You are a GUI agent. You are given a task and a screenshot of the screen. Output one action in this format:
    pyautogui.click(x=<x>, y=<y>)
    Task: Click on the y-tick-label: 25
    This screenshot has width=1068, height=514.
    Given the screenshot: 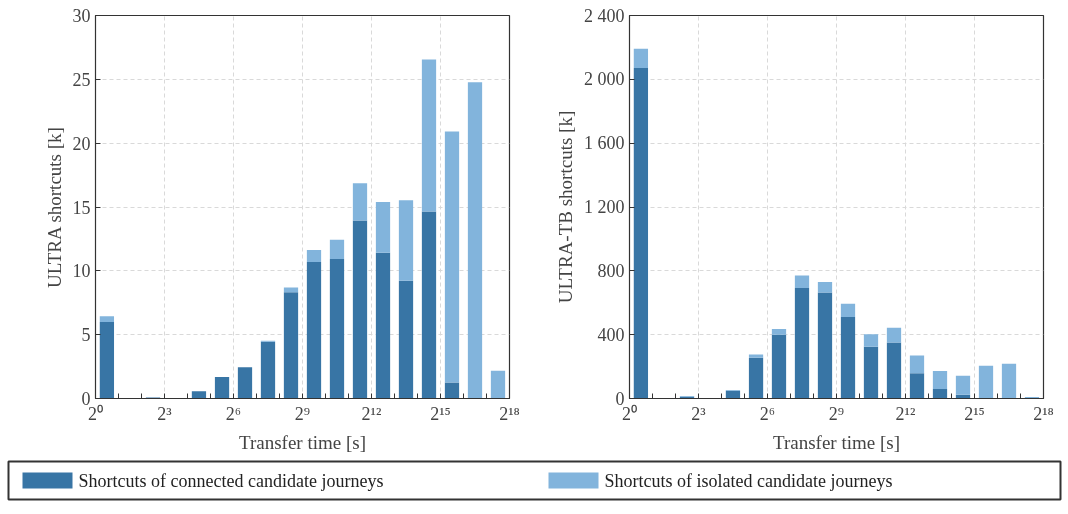 What is the action you would take?
    pyautogui.click(x=81, y=79)
    